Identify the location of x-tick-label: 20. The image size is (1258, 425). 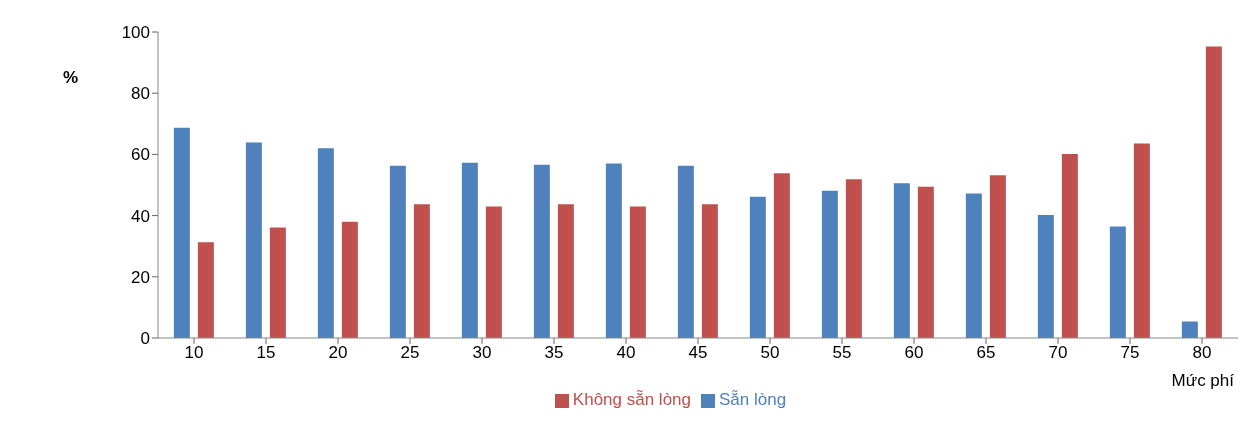
(338, 353).